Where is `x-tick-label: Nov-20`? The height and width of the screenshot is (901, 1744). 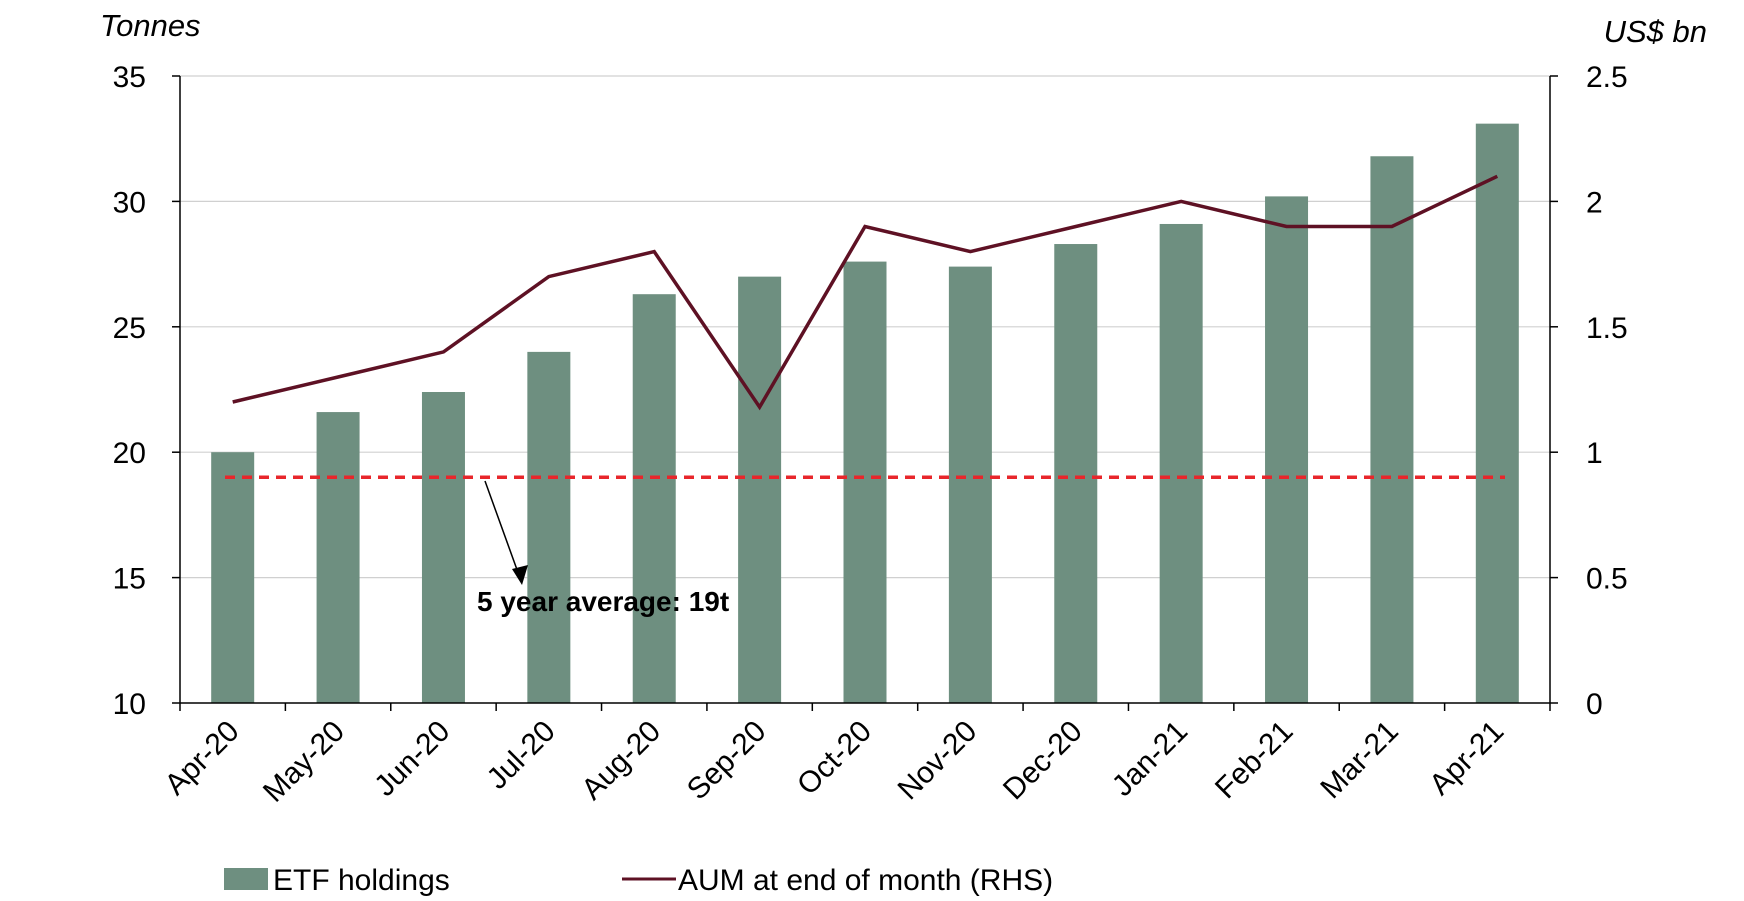 x-tick-label: Nov-20 is located at coordinates (938, 761).